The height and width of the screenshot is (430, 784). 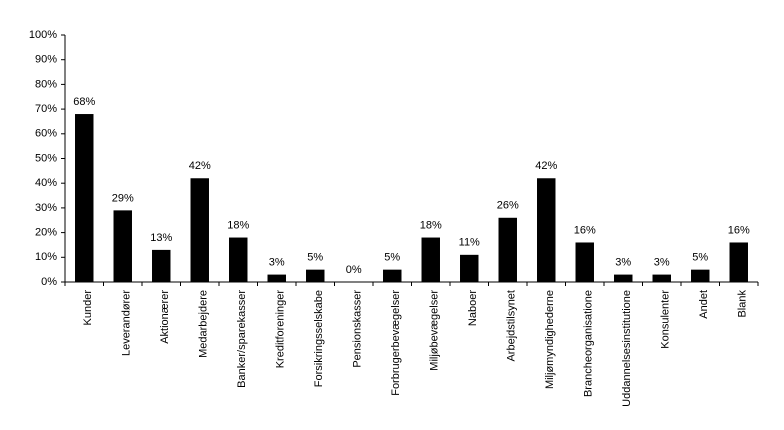 I want to click on y-tick-label: 0%, so click(x=49, y=282).